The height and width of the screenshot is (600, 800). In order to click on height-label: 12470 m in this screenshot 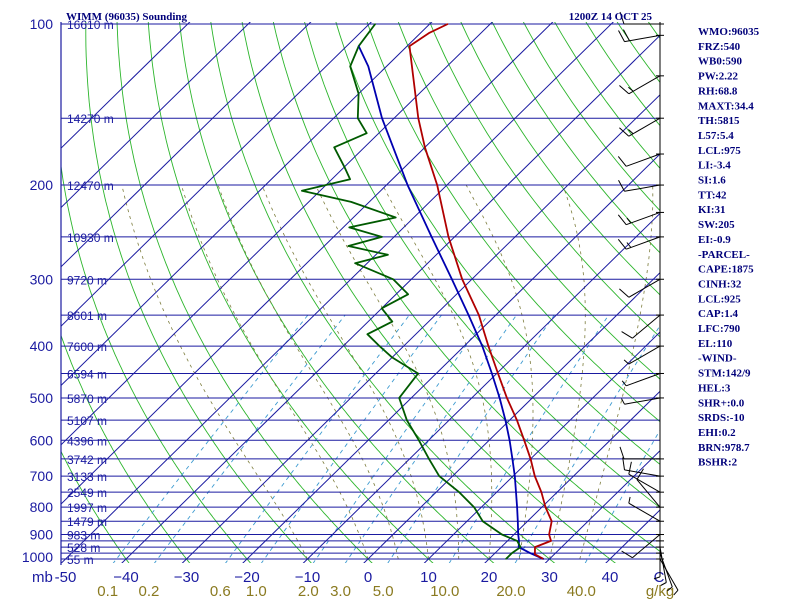, I will do `click(90, 186)`.